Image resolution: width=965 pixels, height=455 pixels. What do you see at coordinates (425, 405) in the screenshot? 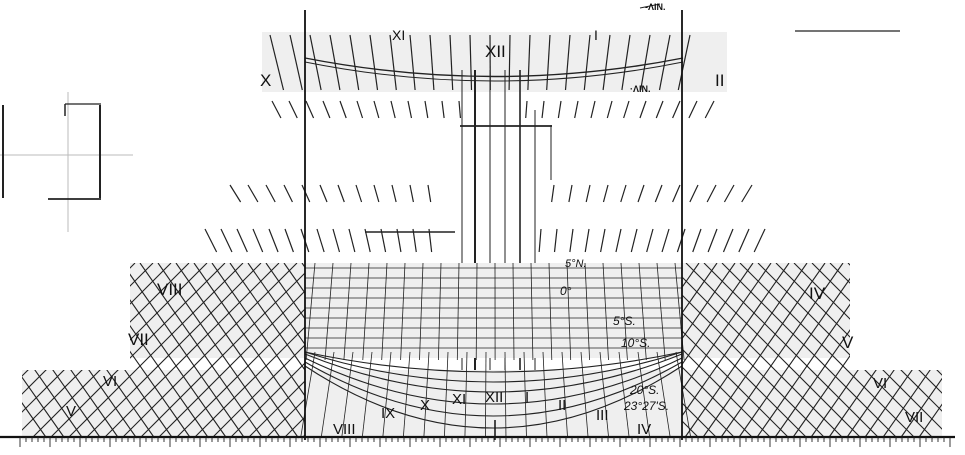
I see `label-x-bottom: X` at bounding box center [425, 405].